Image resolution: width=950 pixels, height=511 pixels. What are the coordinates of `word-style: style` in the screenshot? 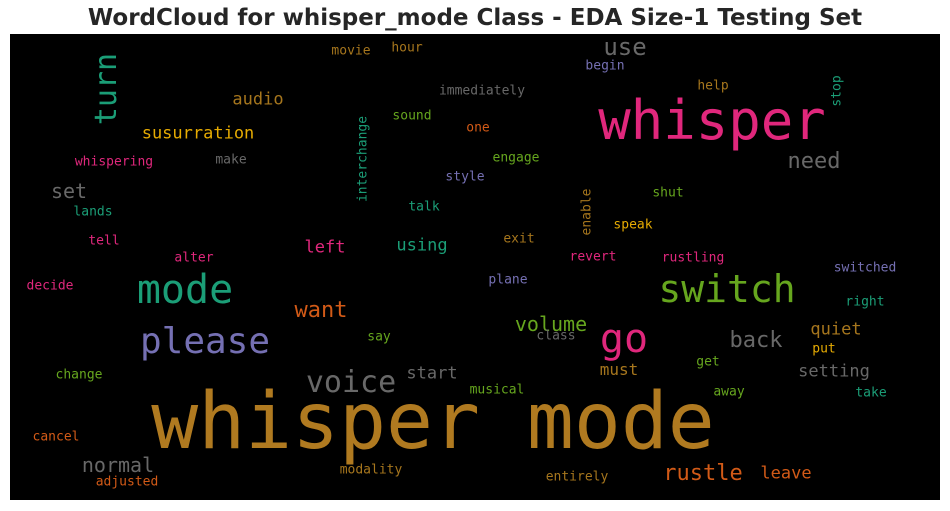 It's located at (465, 177).